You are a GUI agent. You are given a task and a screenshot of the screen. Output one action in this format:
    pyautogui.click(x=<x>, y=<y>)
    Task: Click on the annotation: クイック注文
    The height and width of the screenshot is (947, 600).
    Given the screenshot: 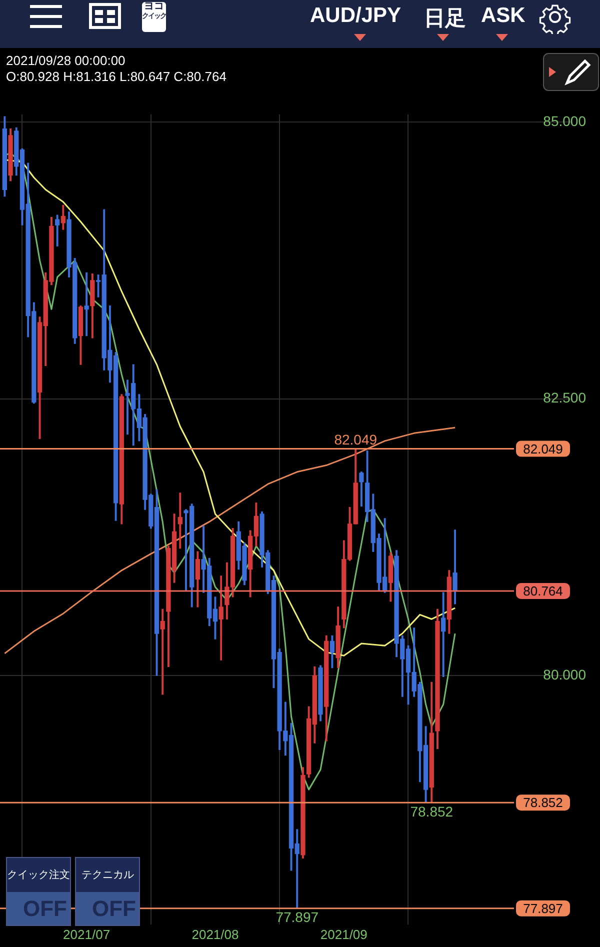 What is the action you would take?
    pyautogui.click(x=38, y=875)
    